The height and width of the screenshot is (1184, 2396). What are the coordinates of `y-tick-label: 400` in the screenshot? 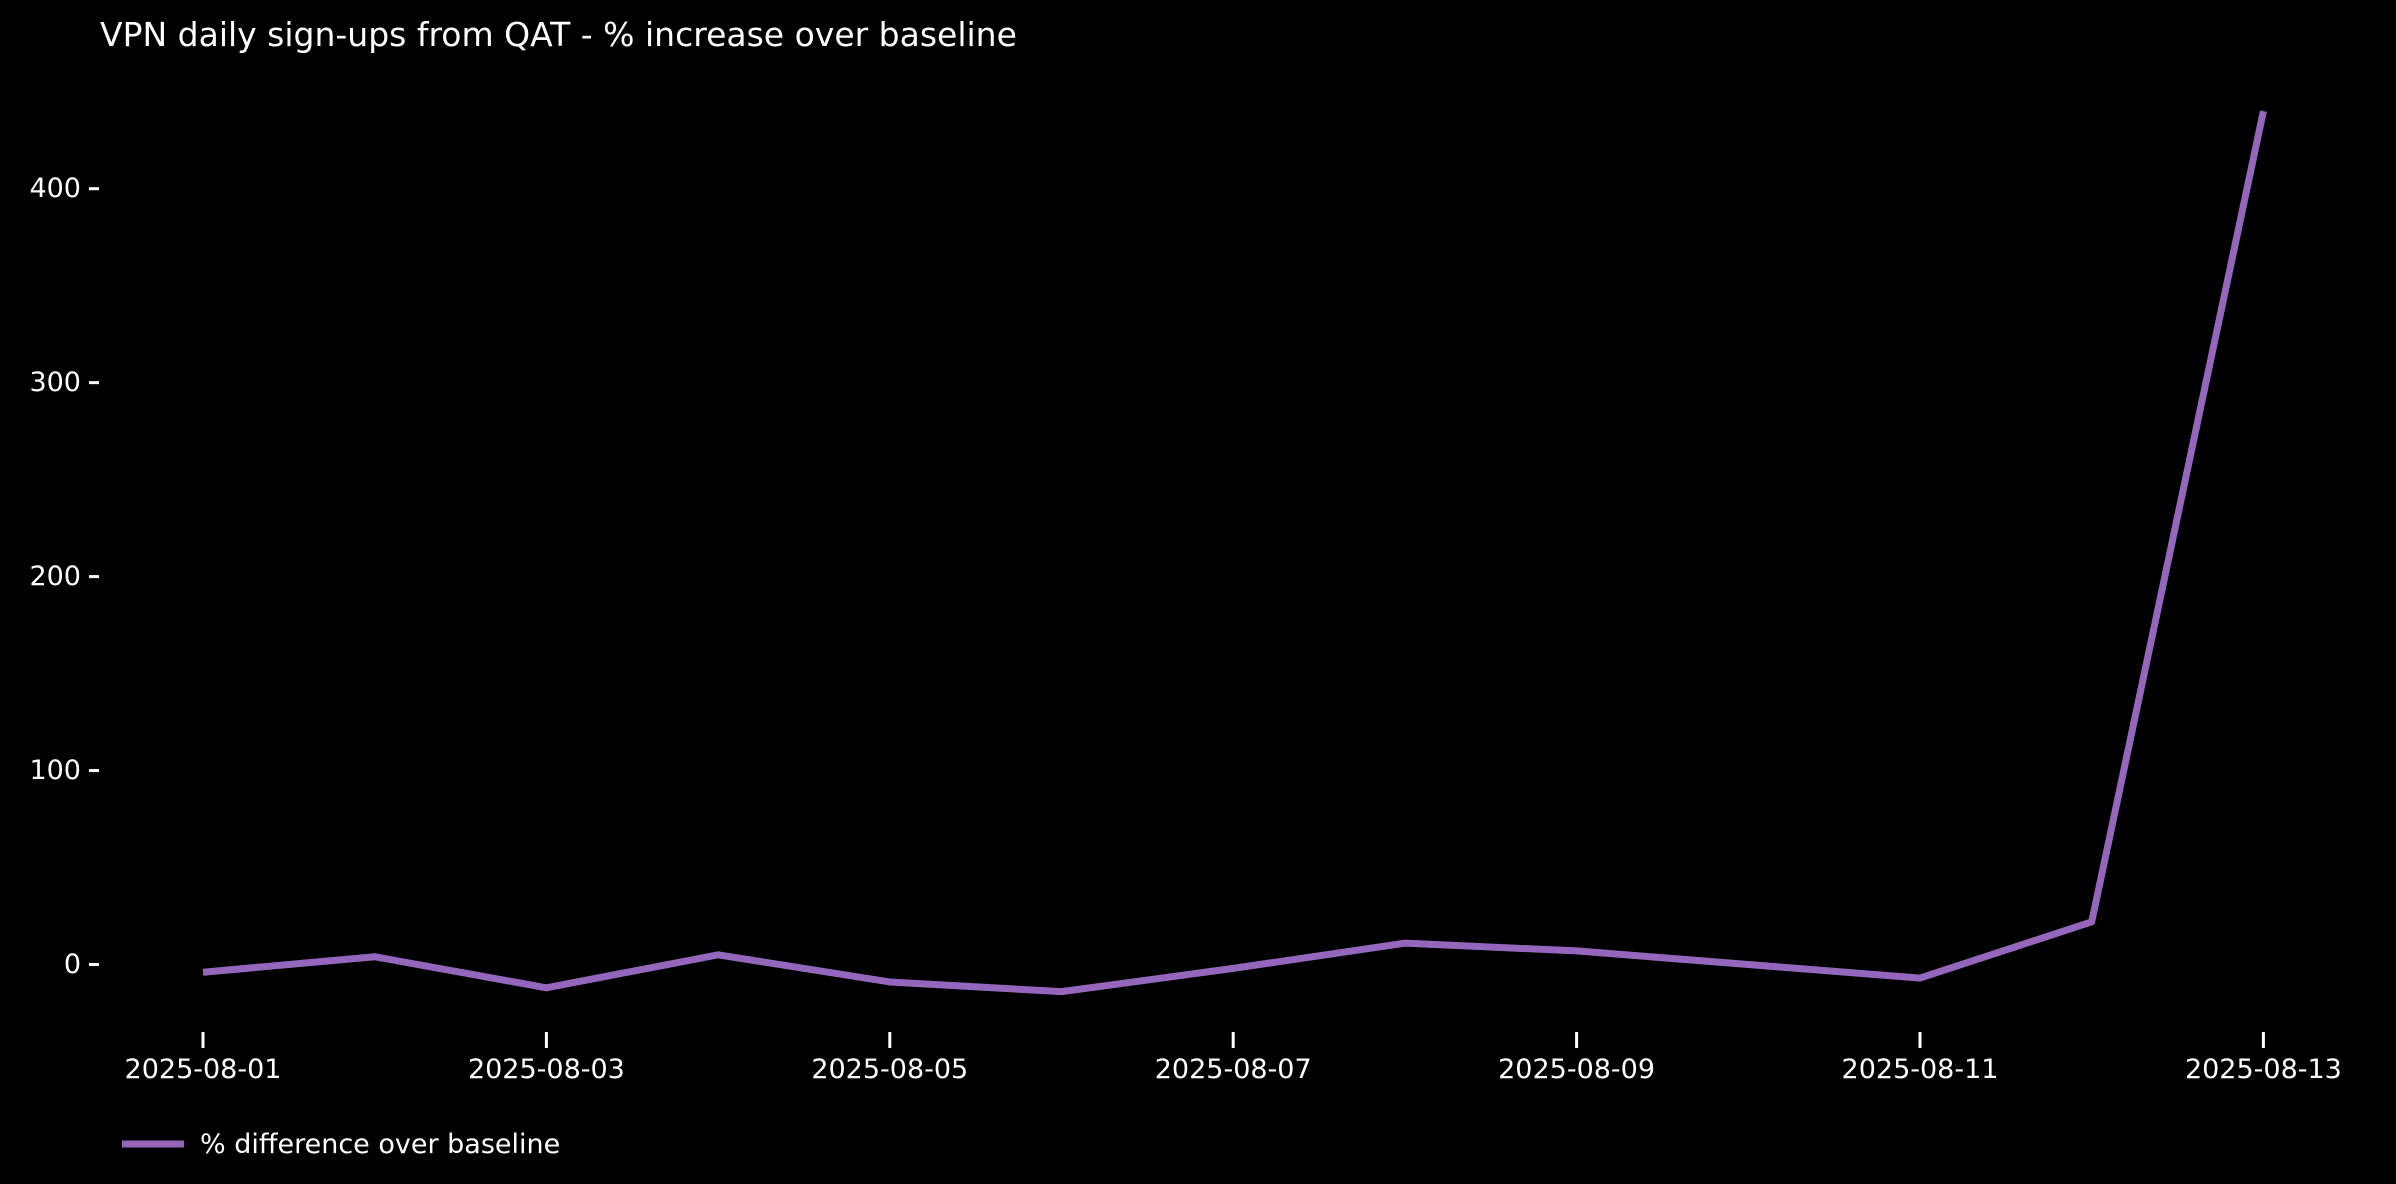 It's located at (55, 188).